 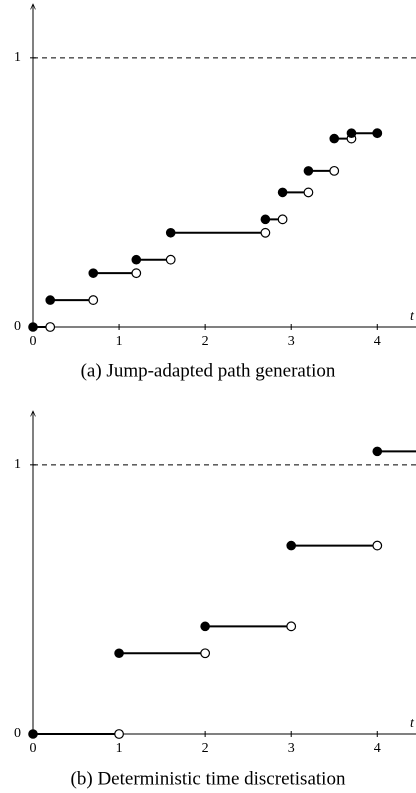 I want to click on caption: (a) Jump-adapted path generation, so click(x=208, y=370).